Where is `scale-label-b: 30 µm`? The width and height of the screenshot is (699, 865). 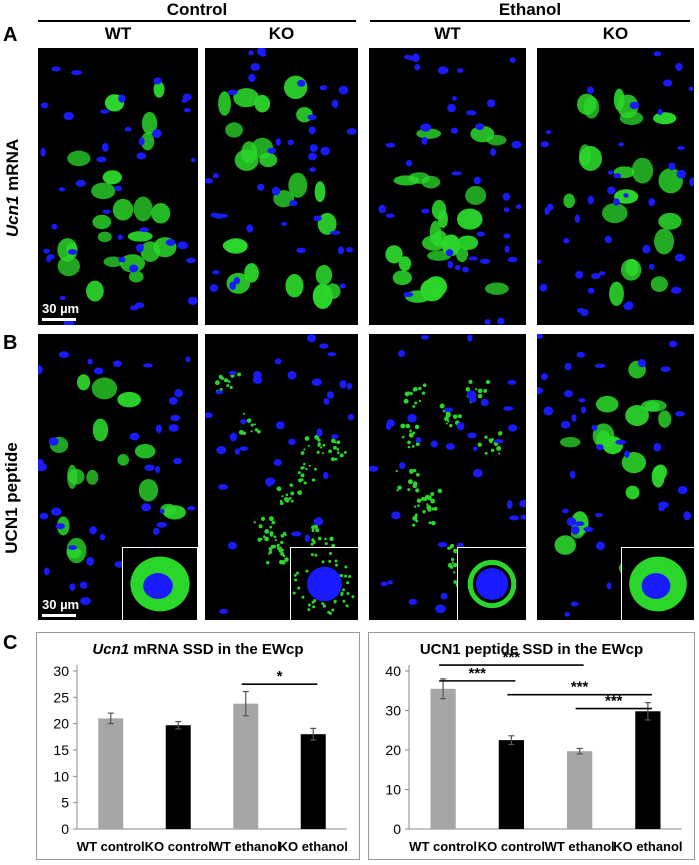
scale-label-b: 30 µm is located at coordinates (61, 604).